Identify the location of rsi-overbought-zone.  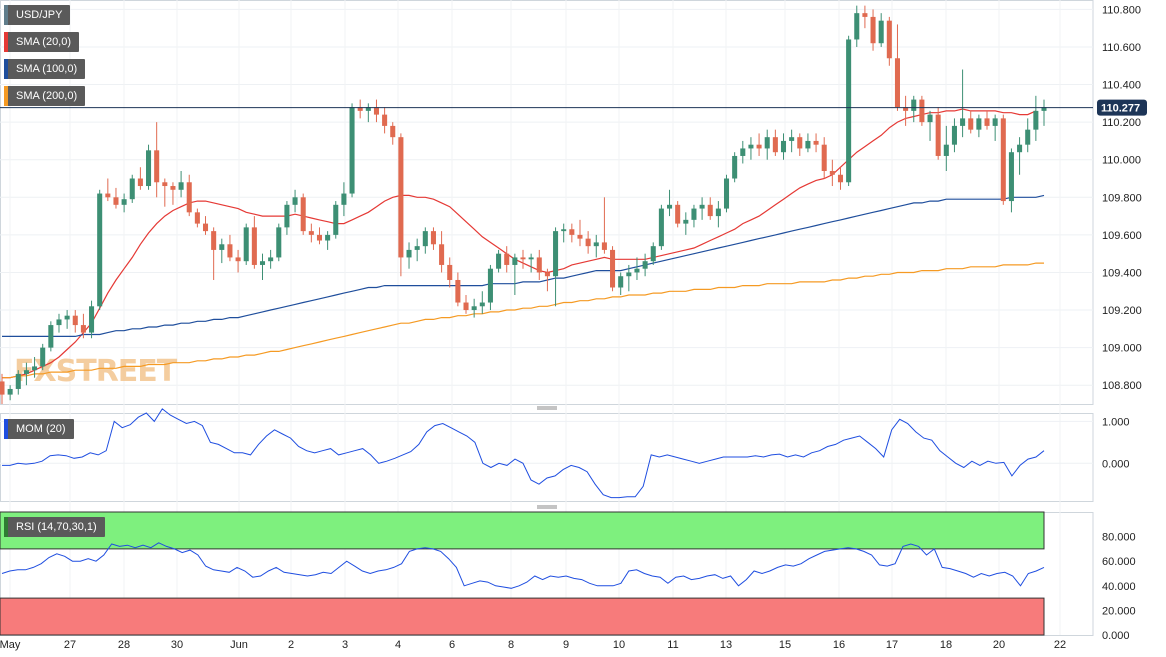
(522, 530).